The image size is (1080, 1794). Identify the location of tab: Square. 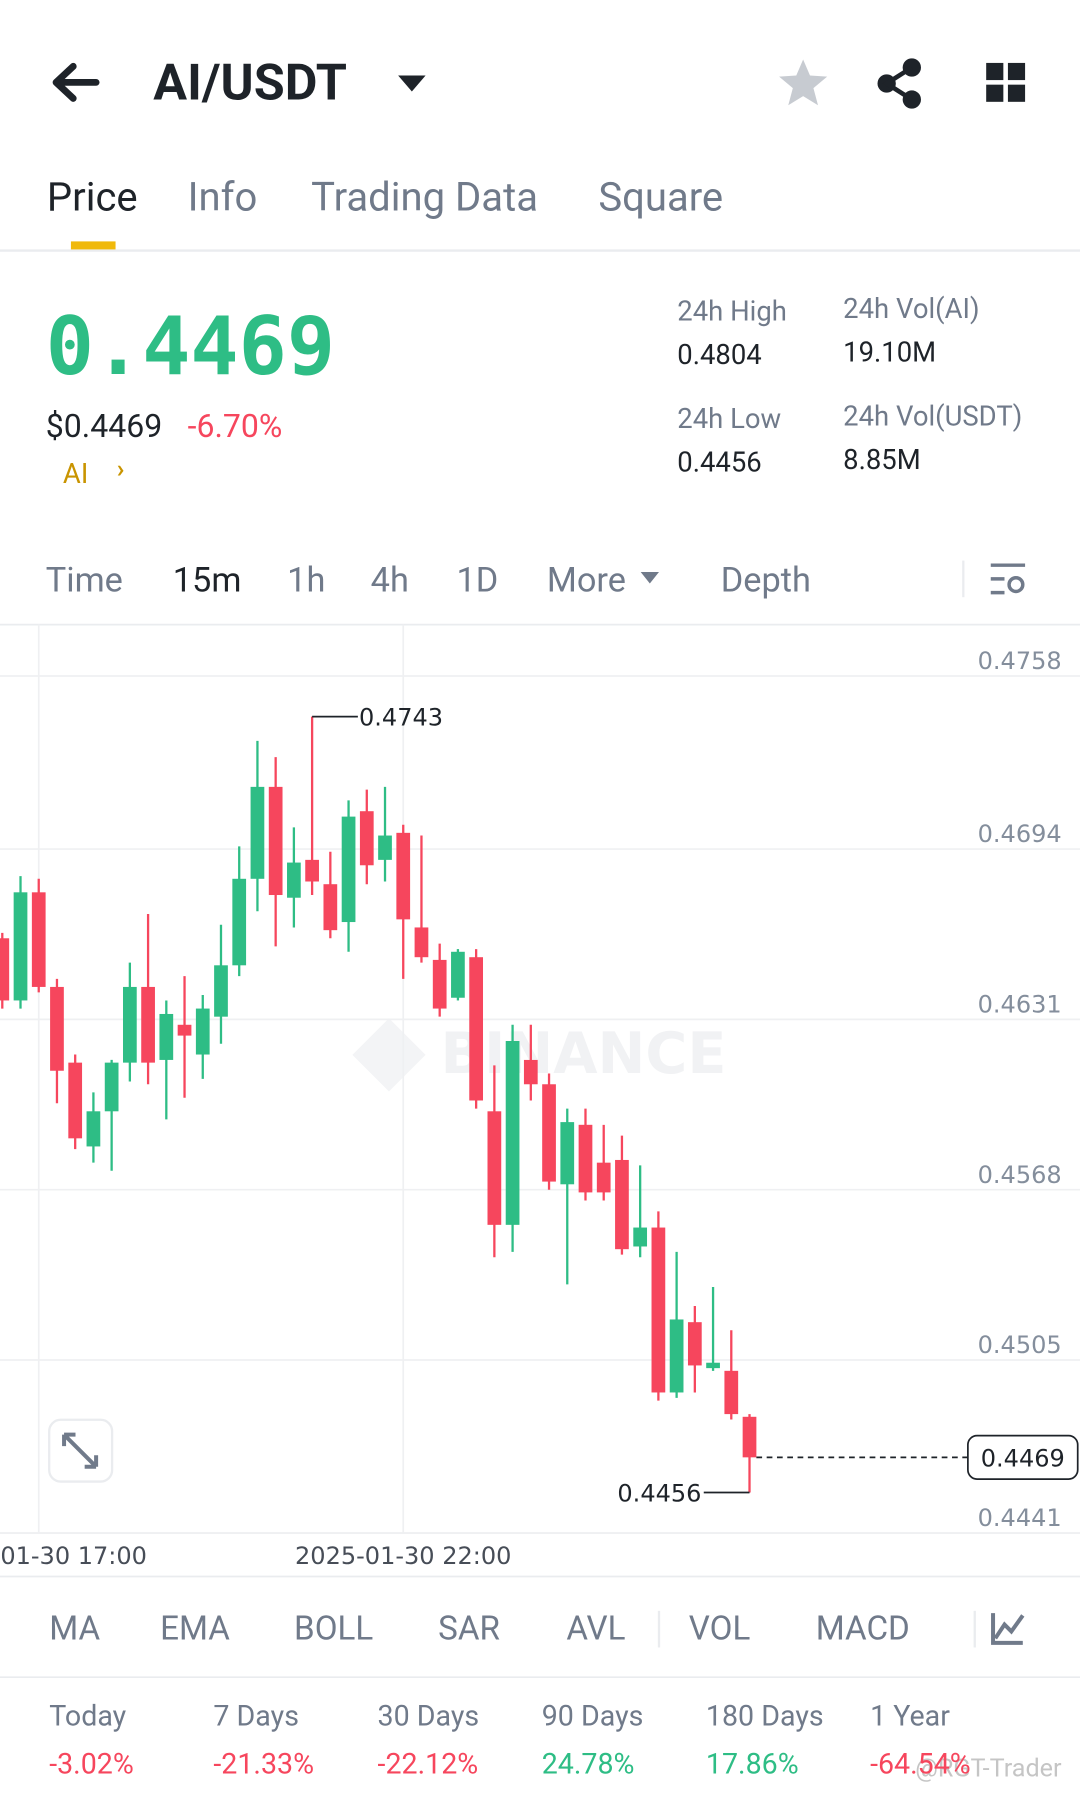
(661, 197).